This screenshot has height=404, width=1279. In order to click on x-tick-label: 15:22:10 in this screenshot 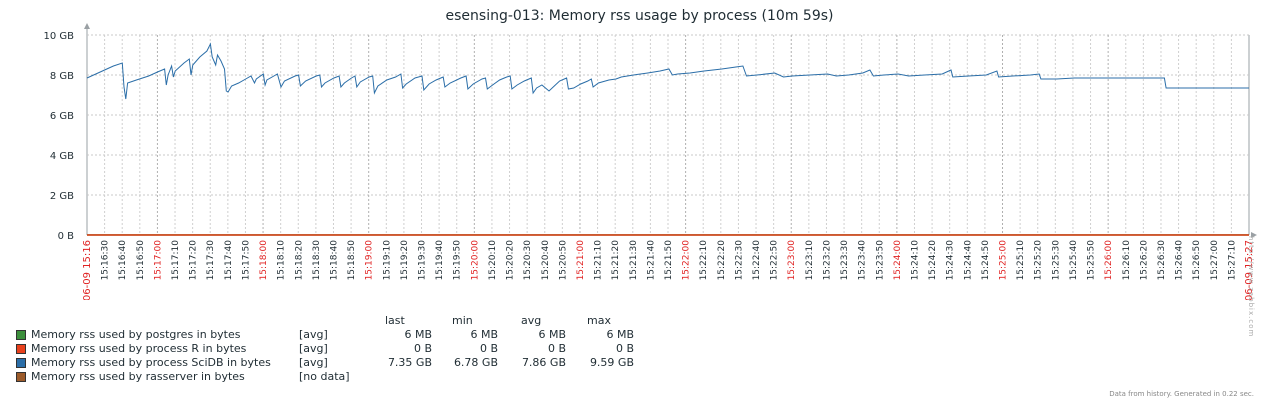, I will do `click(704, 260)`.